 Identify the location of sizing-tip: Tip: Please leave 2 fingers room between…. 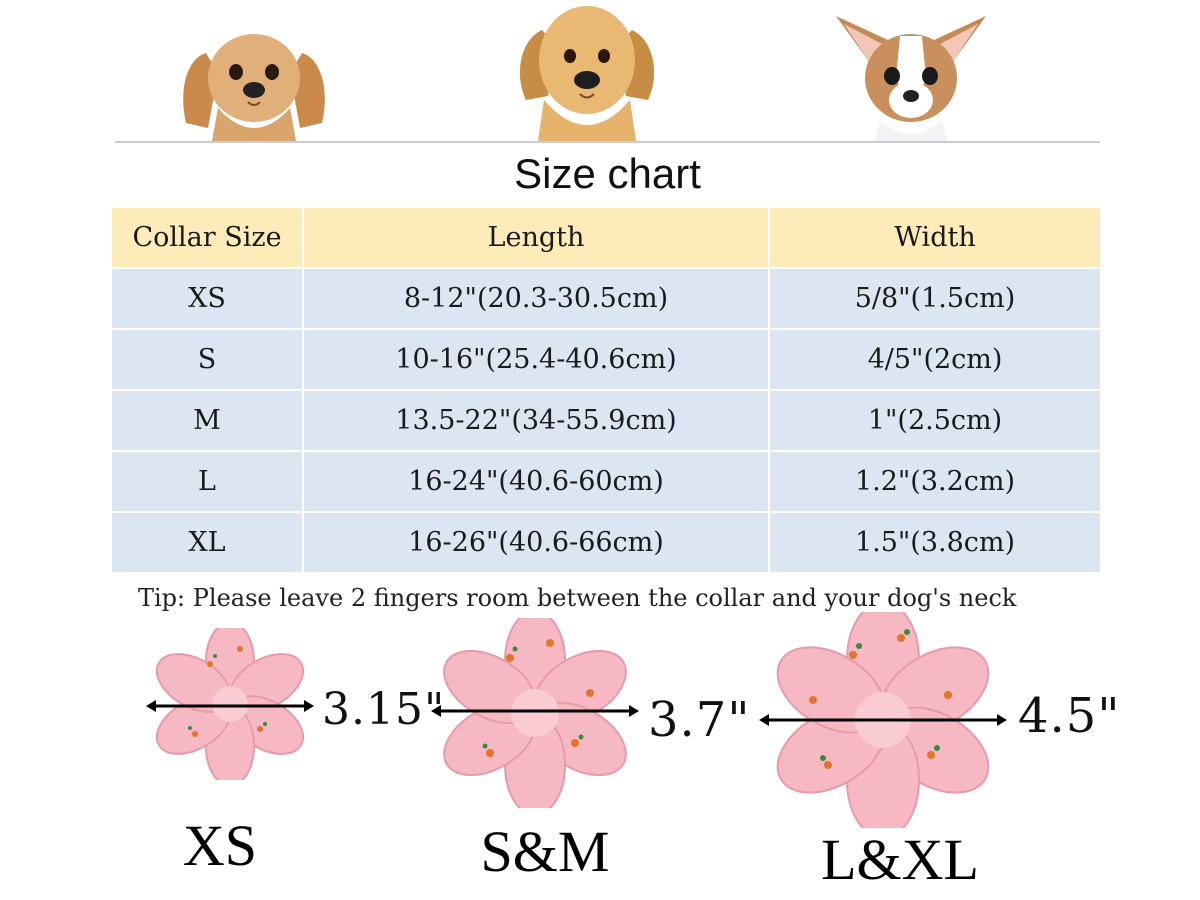
(577, 598).